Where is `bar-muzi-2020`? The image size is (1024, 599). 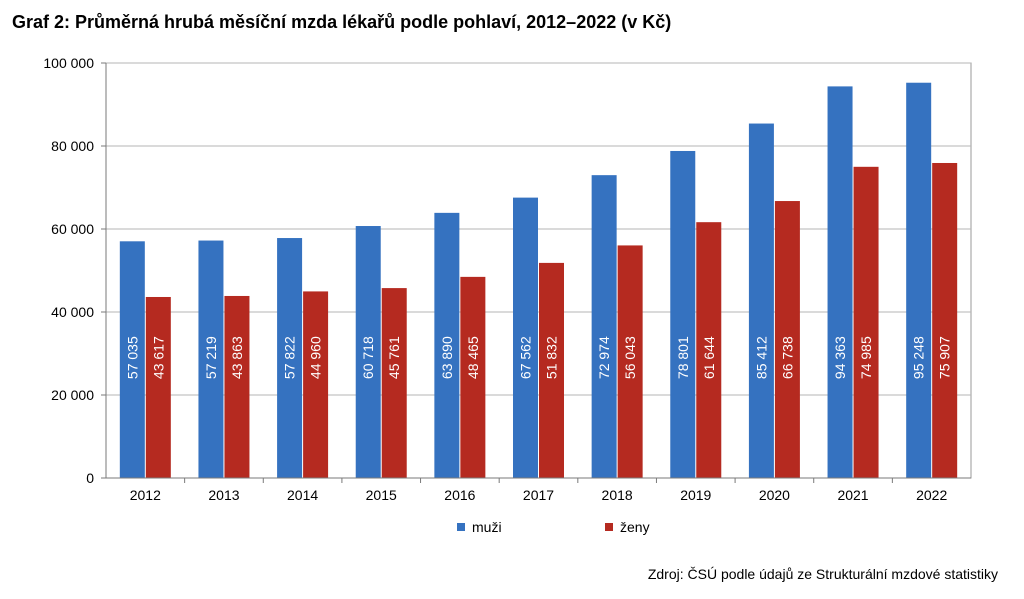 bar-muzi-2020 is located at coordinates (761, 301).